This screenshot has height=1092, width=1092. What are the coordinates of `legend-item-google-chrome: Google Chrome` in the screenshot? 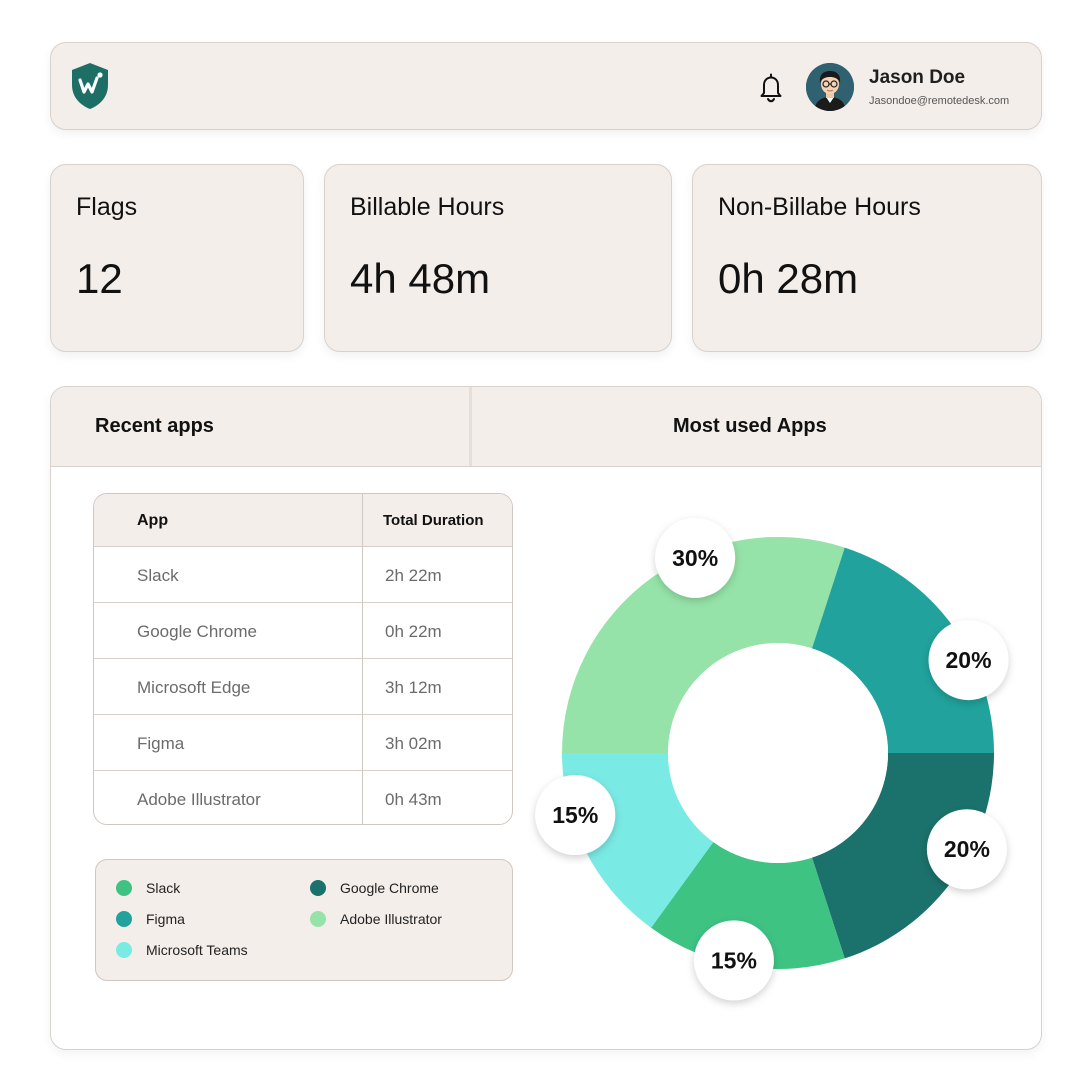 It's located at (374, 888).